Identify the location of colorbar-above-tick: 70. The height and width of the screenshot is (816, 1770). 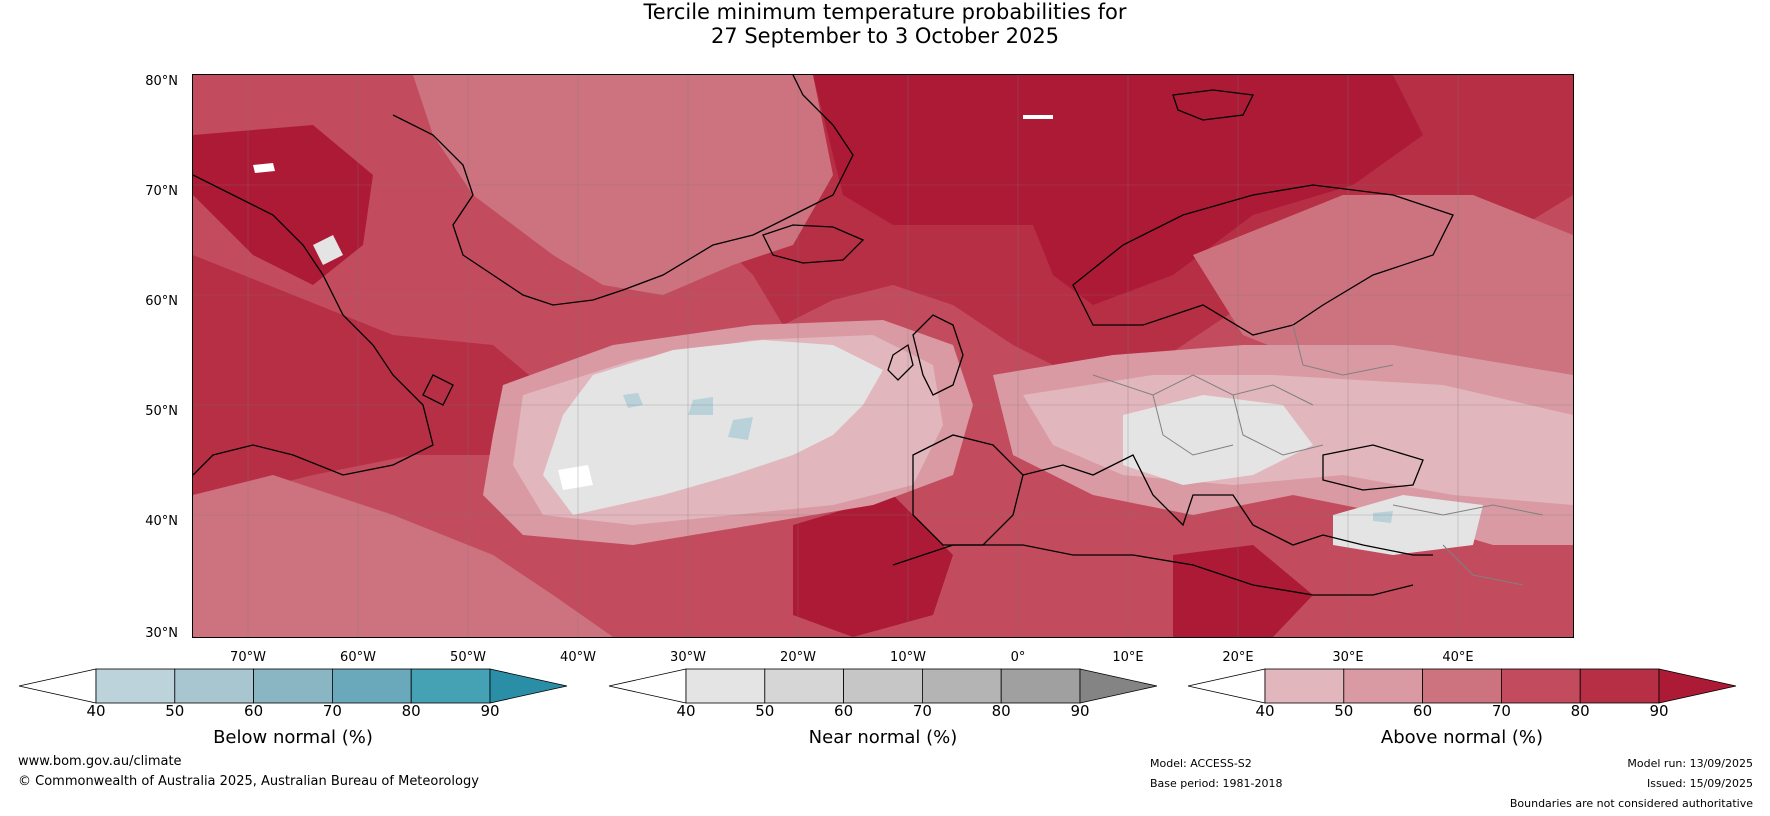
(1501, 711).